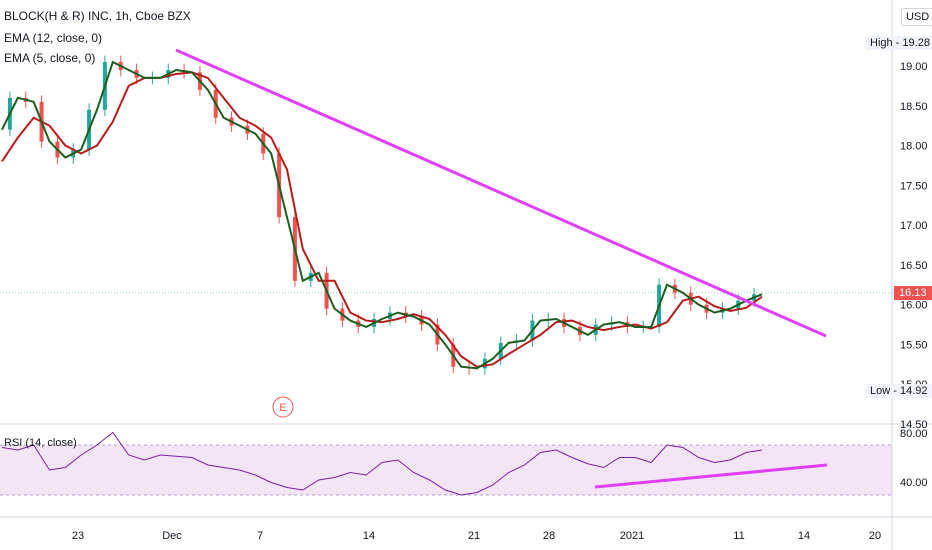  What do you see at coordinates (50, 58) in the screenshot?
I see `ema5-legend: EMA (5, close, 0)` at bounding box center [50, 58].